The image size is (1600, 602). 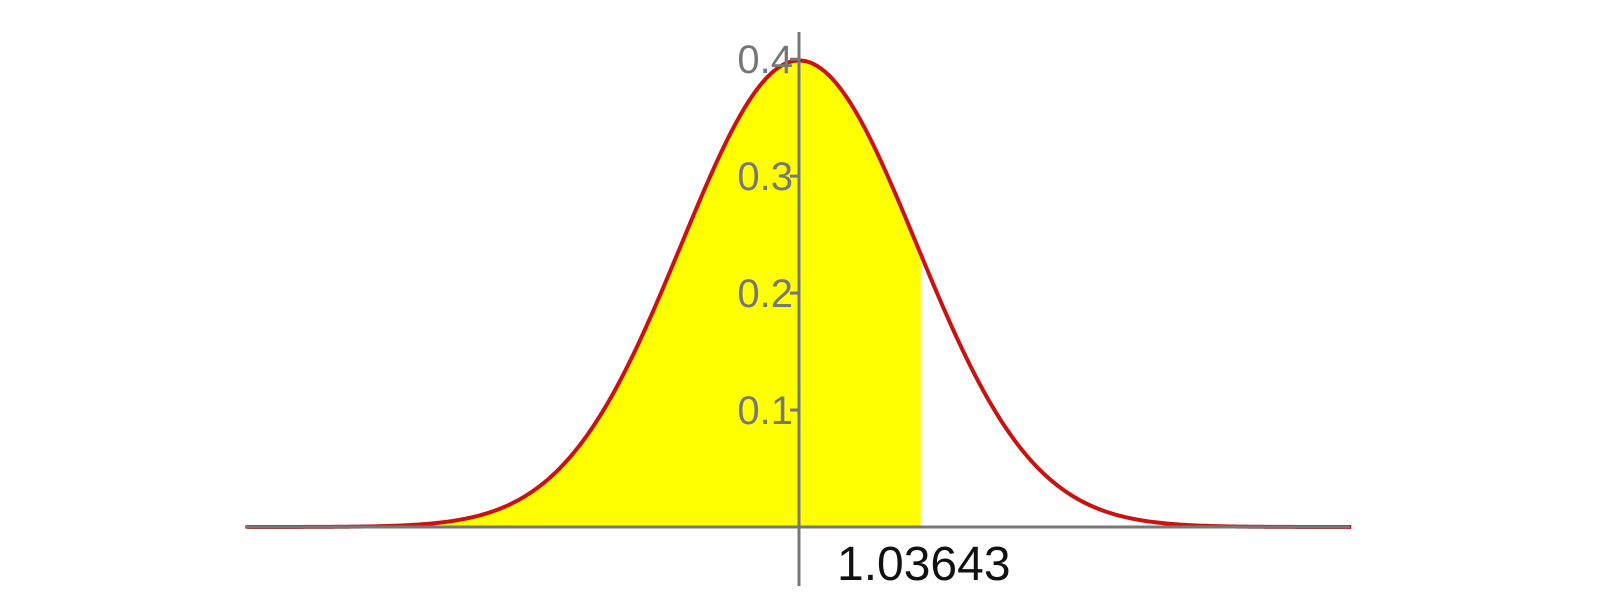 I want to click on y-tick-label: 0.1, so click(x=765, y=411).